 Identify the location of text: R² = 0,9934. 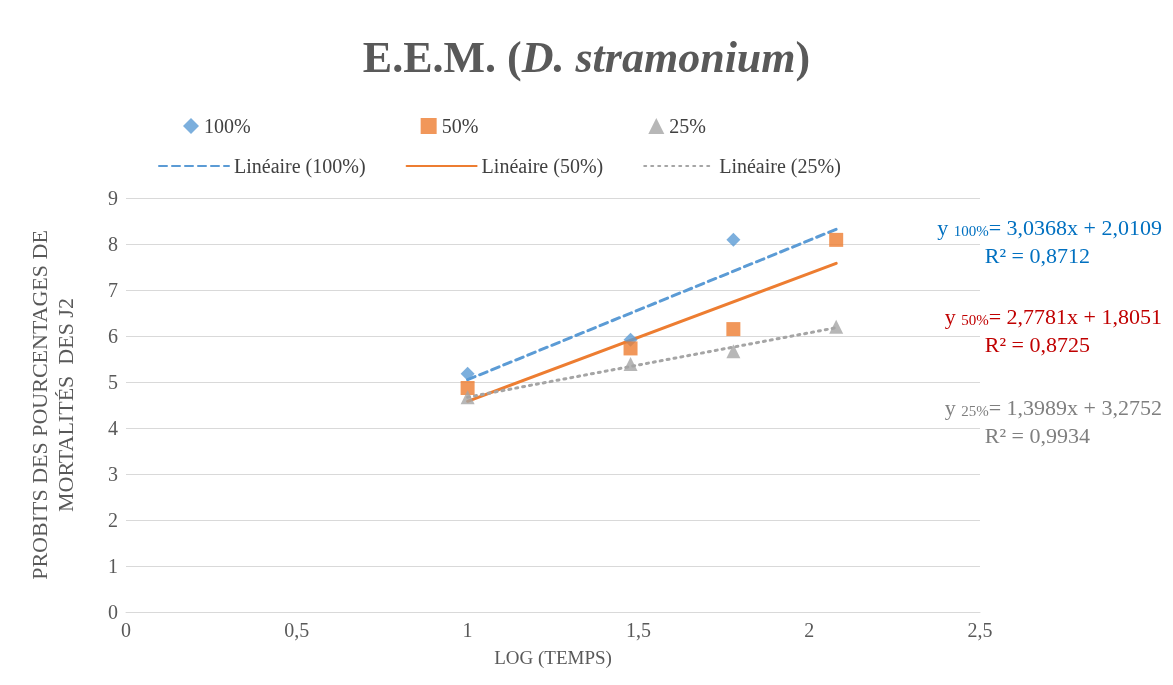
(1037, 435).